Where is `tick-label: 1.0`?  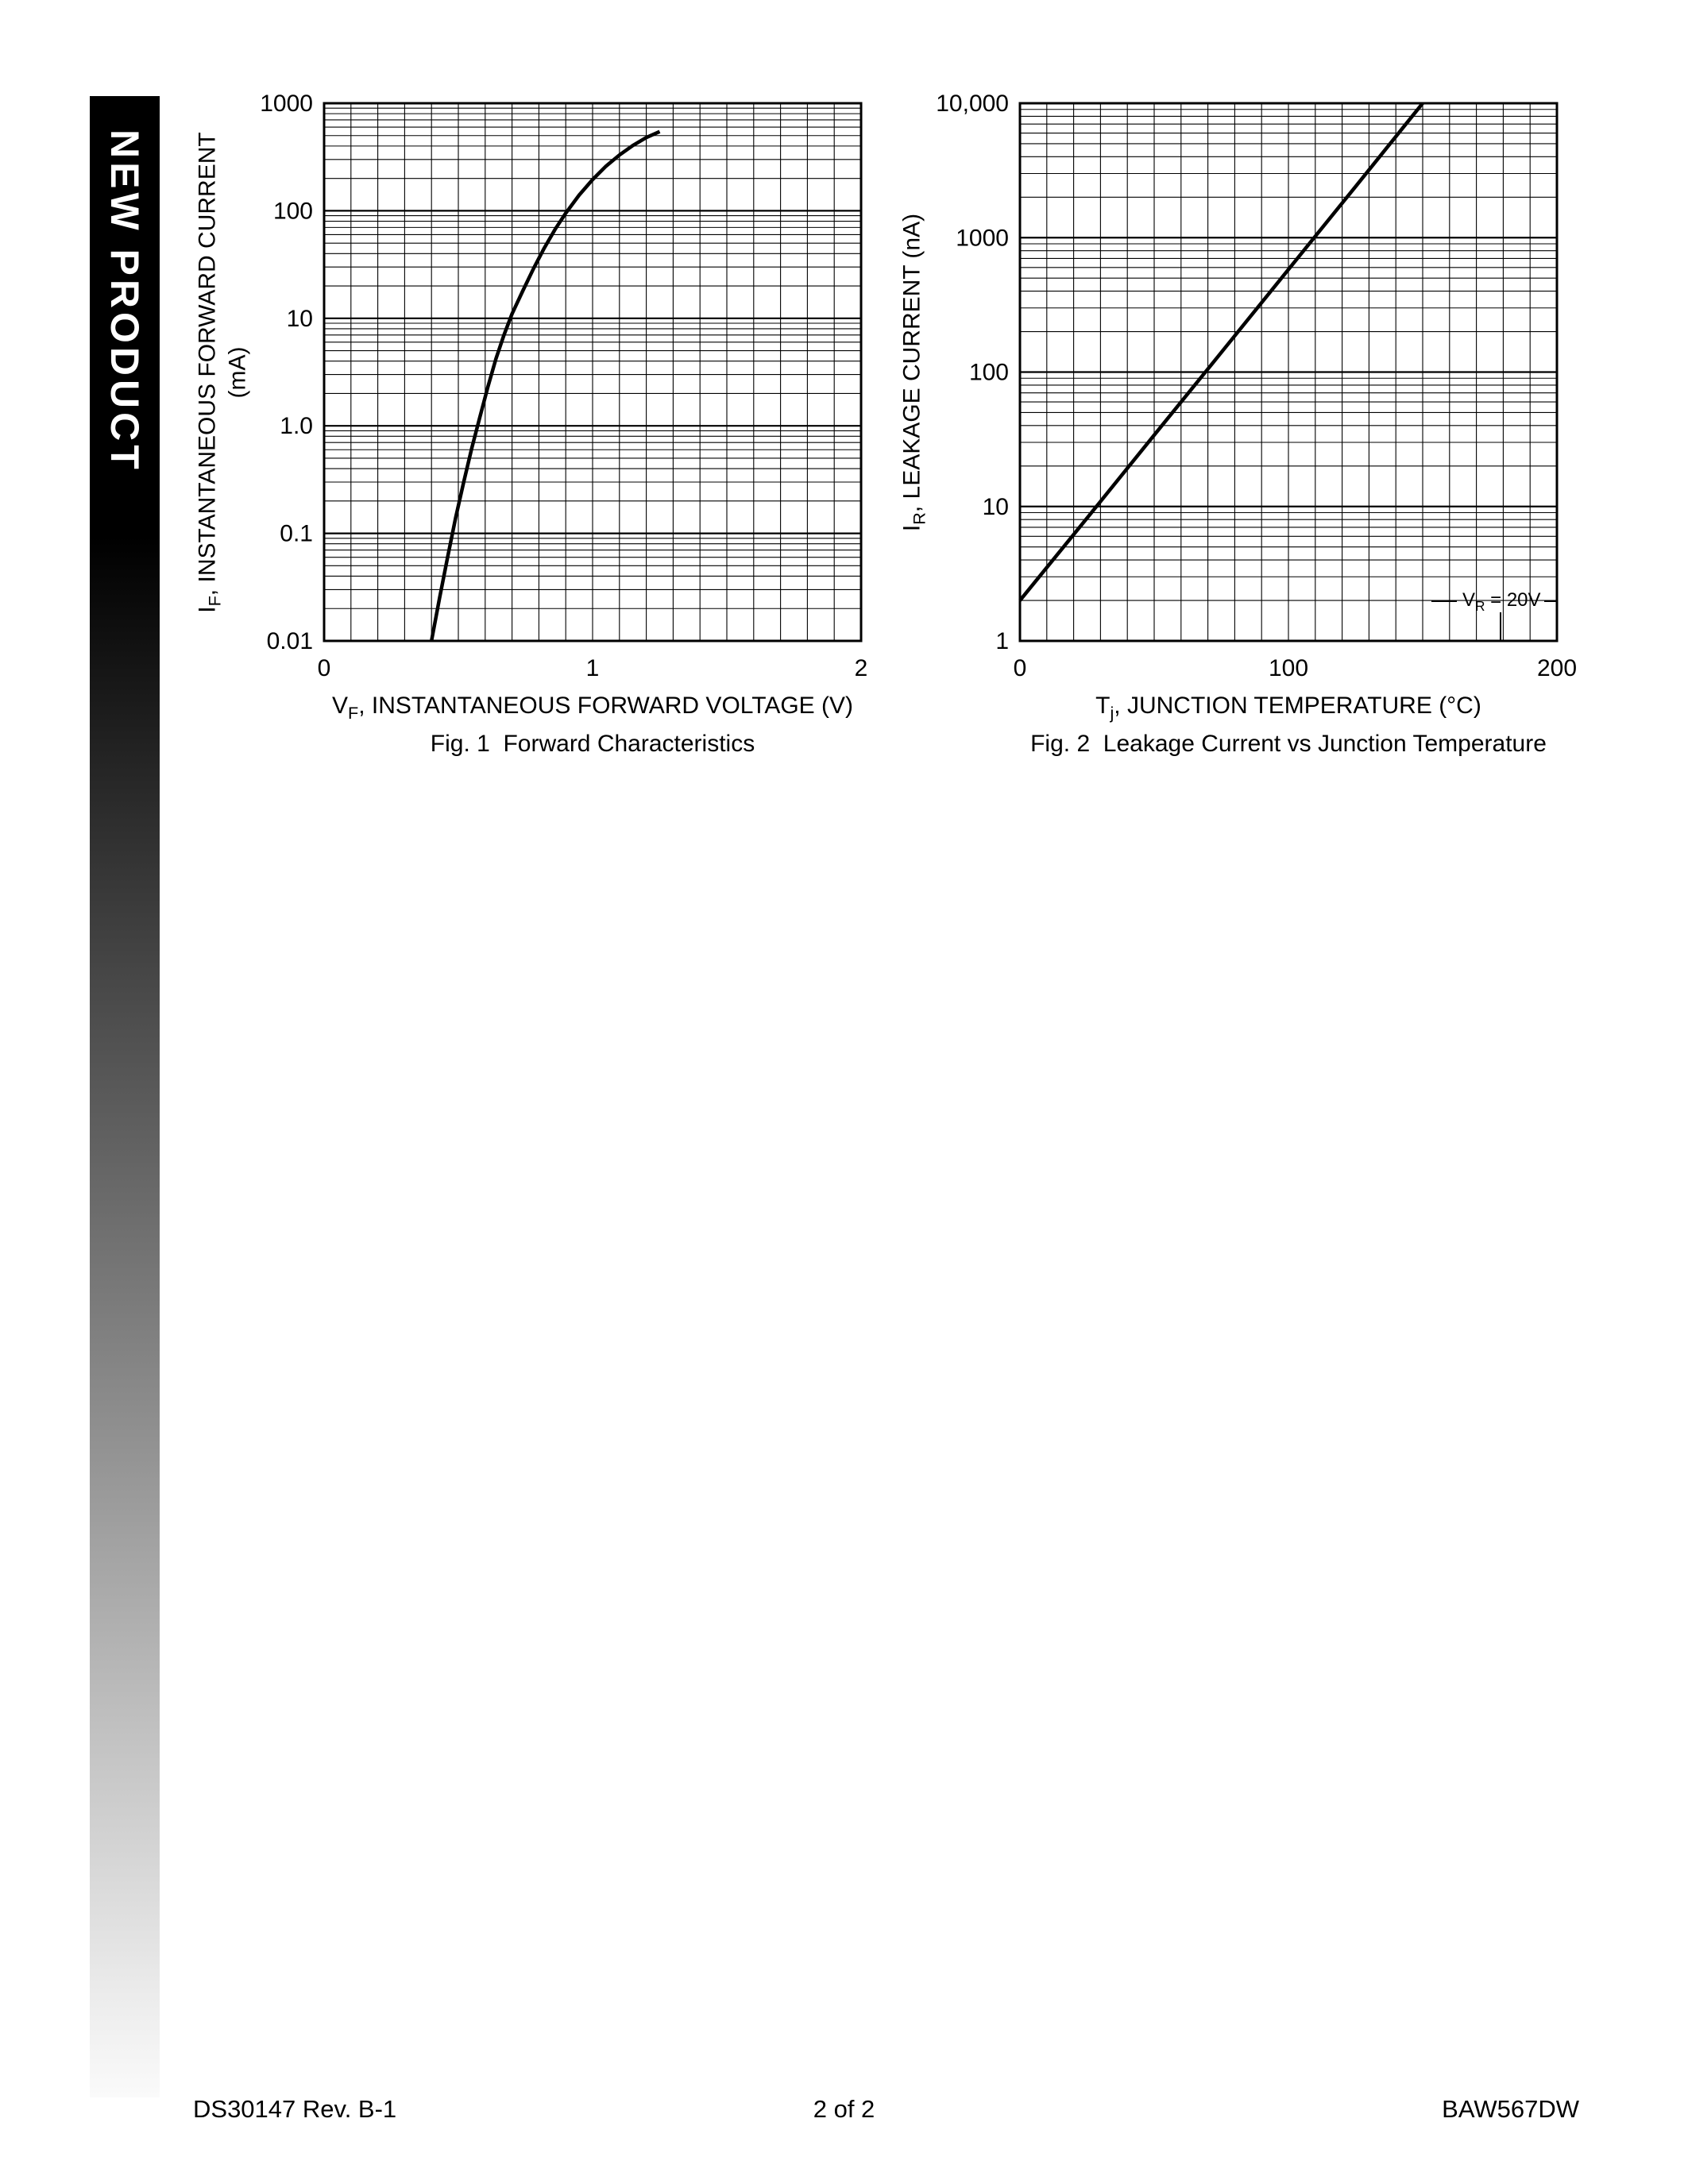 tick-label: 1.0 is located at coordinates (296, 426).